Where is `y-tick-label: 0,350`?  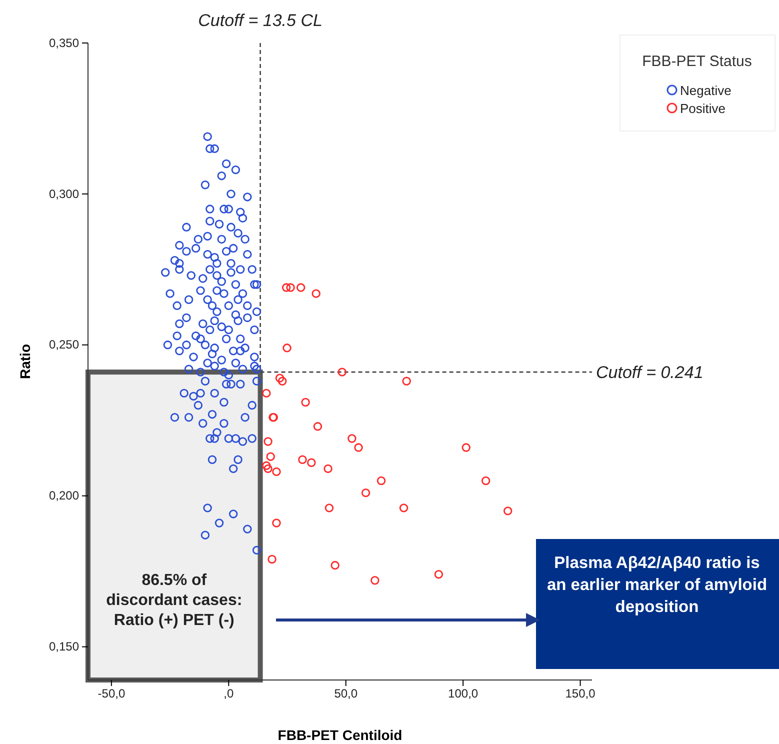
y-tick-label: 0,350 is located at coordinates (64, 43).